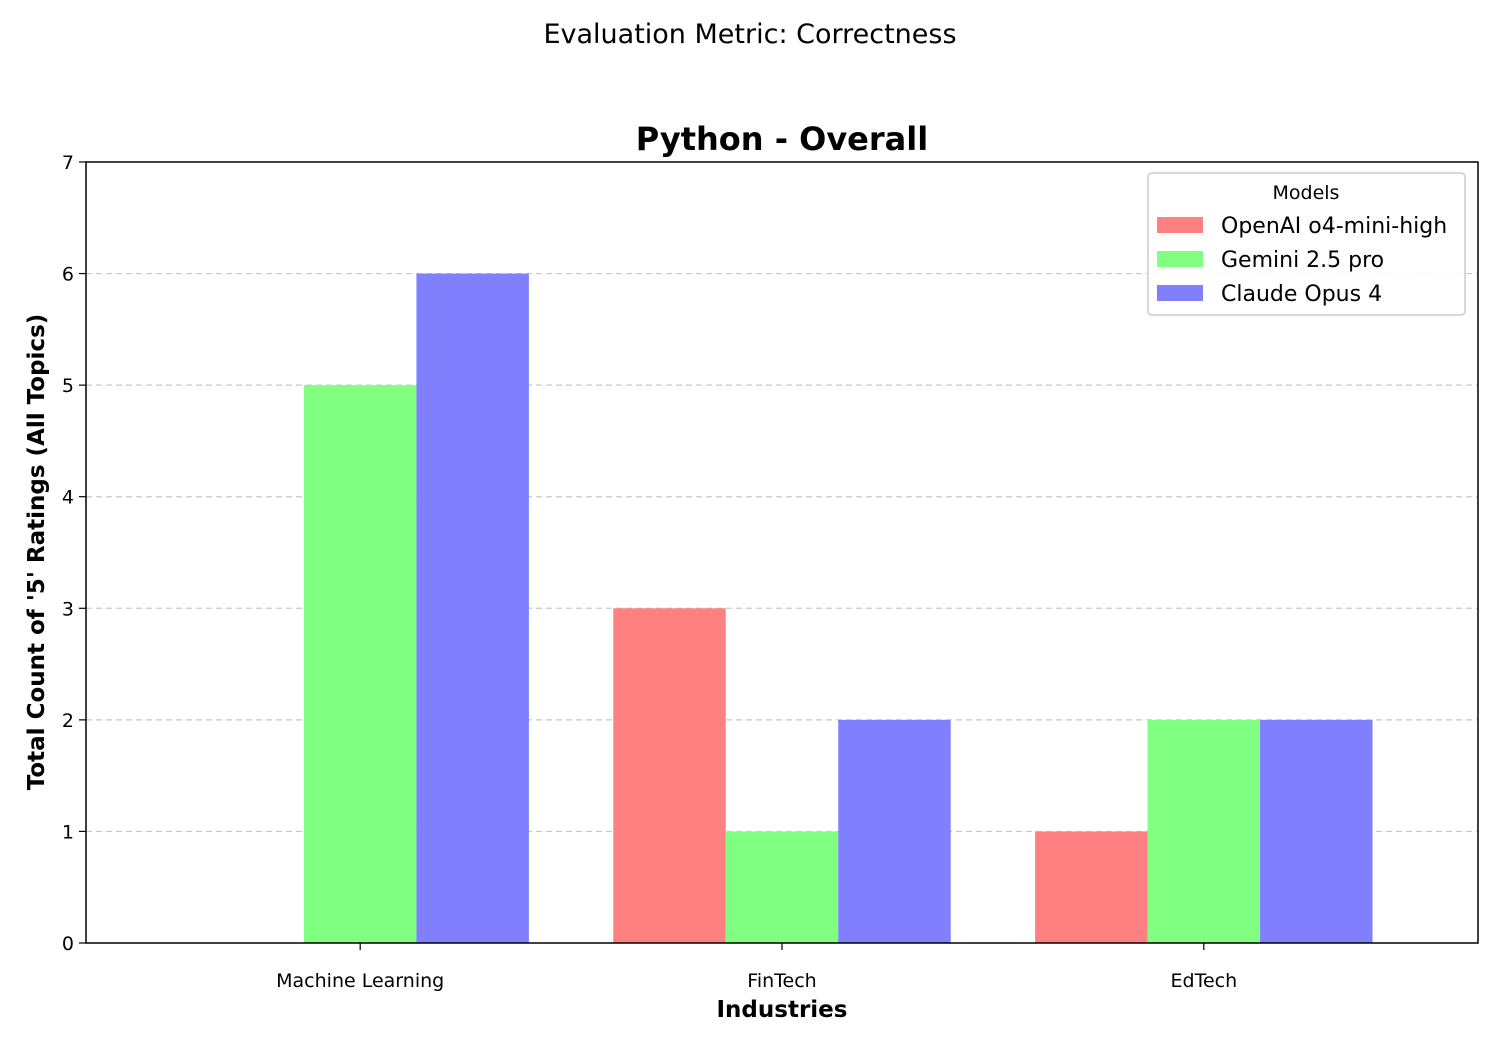  I want to click on chart-suptitle: Evaluation Metric: Correctness, so click(749, 34).